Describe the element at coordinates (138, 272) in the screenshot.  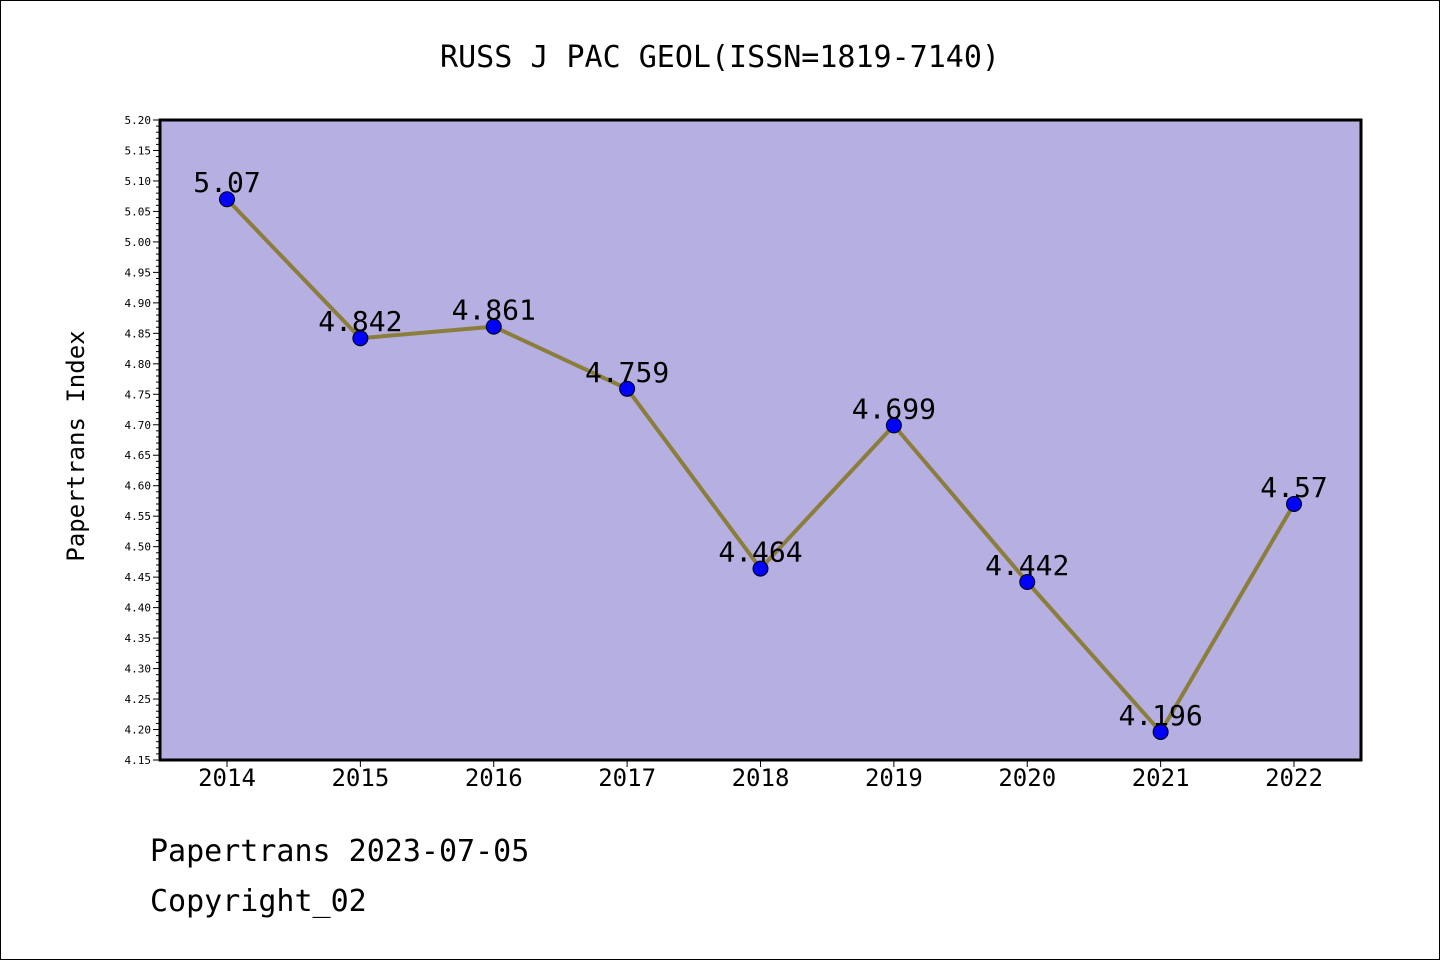
I see `y-tick-label: 4.95` at that location.